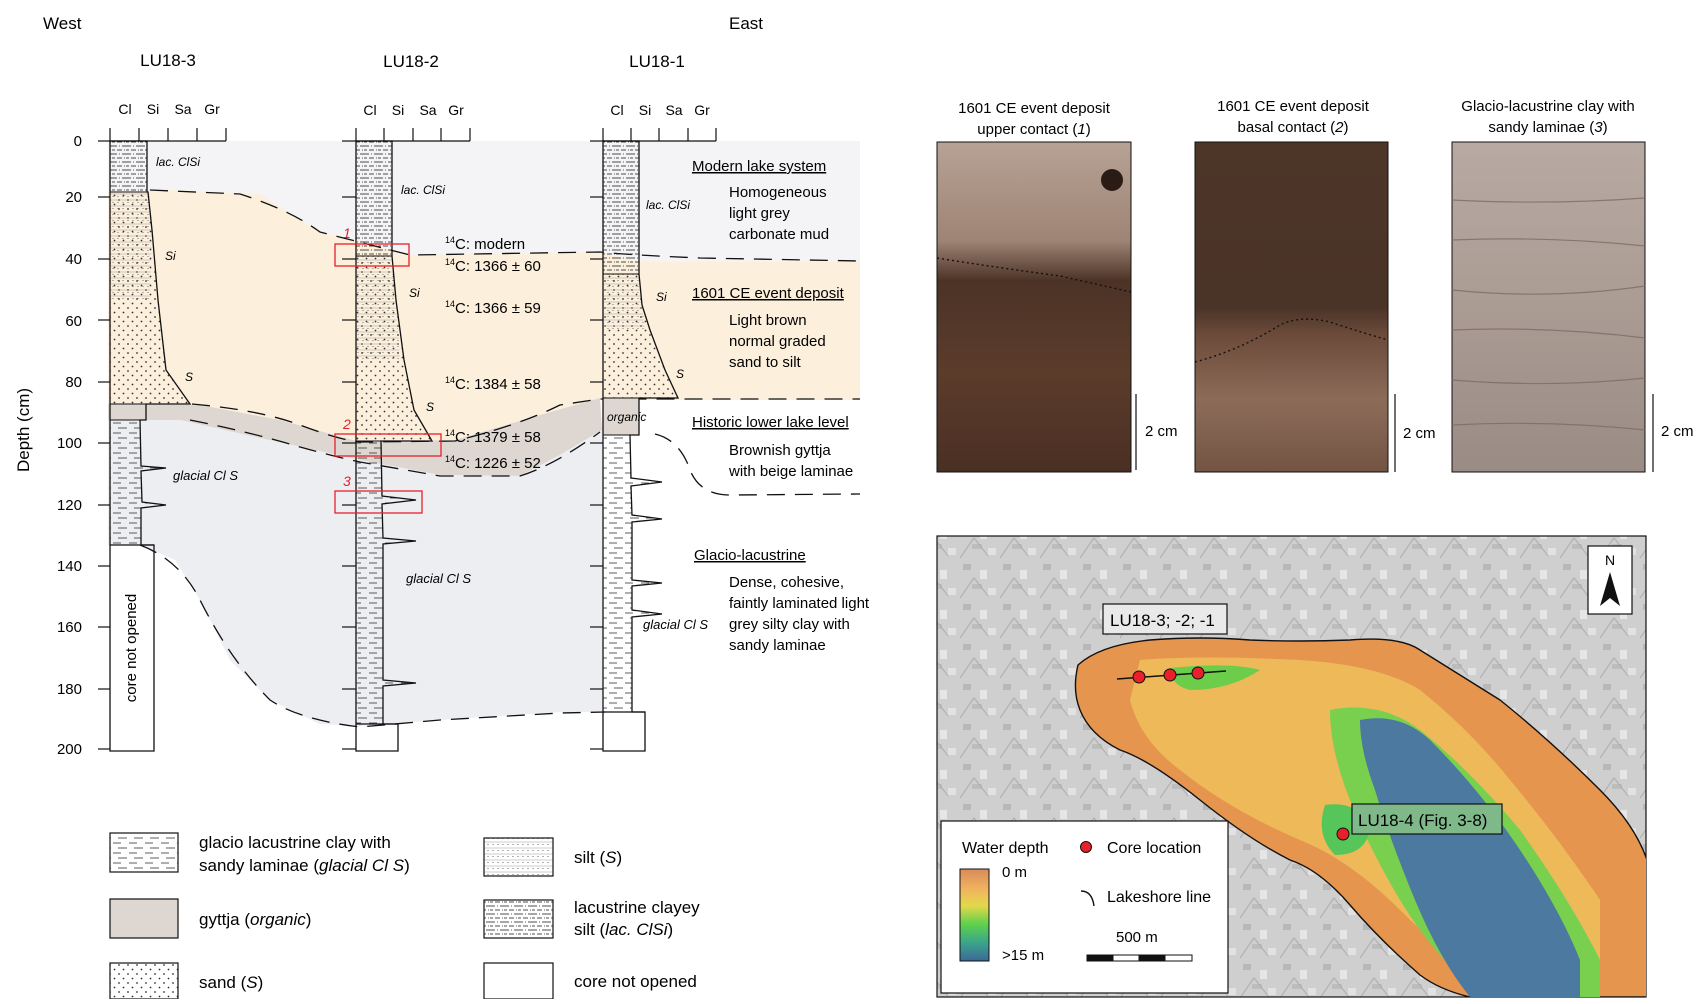 This screenshot has width=1697, height=1004. Describe the element at coordinates (69, 566) in the screenshot. I see `svg-text: 140` at that location.